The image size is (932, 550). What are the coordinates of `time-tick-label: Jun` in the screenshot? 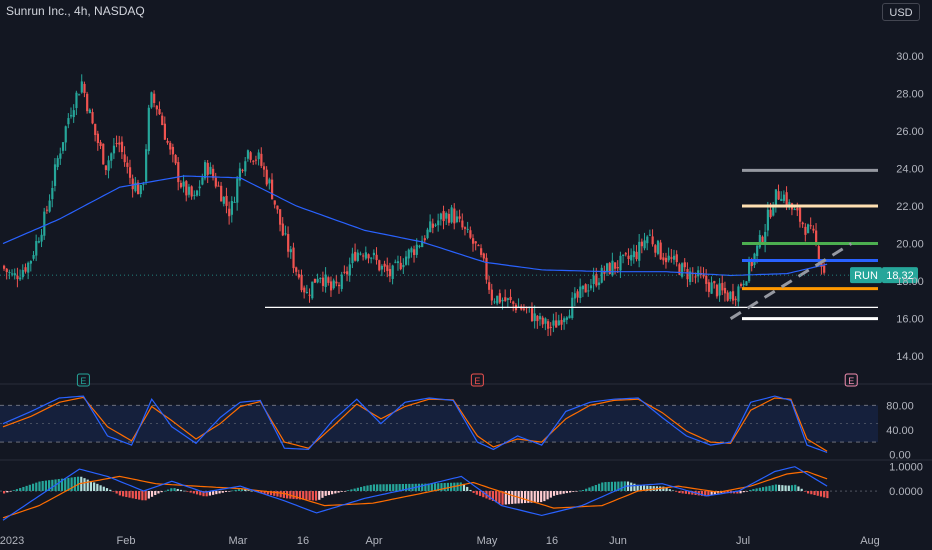 It's located at (618, 541).